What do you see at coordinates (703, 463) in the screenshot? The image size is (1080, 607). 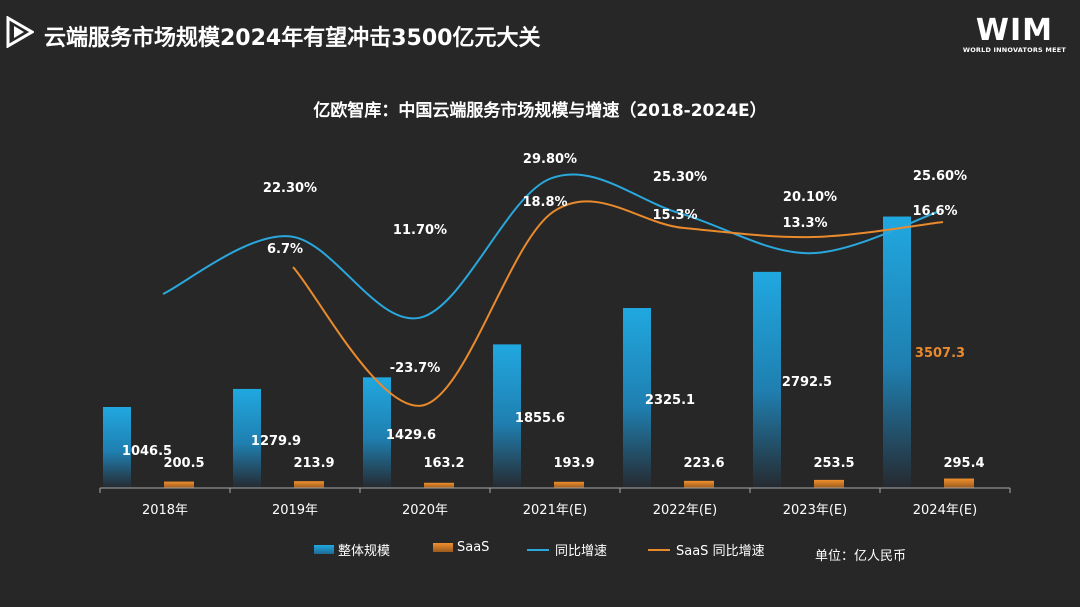 I see `saas-value-label-4: 223.6` at bounding box center [703, 463].